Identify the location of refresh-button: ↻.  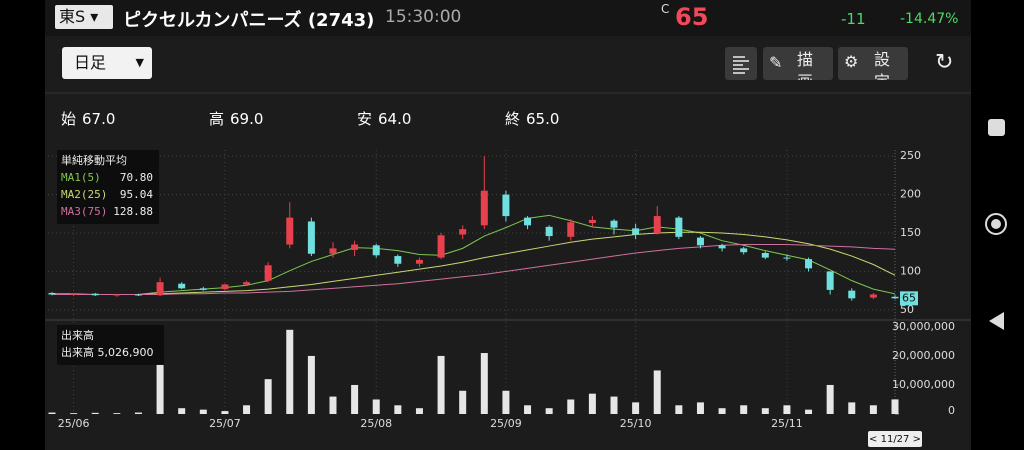
(944, 62).